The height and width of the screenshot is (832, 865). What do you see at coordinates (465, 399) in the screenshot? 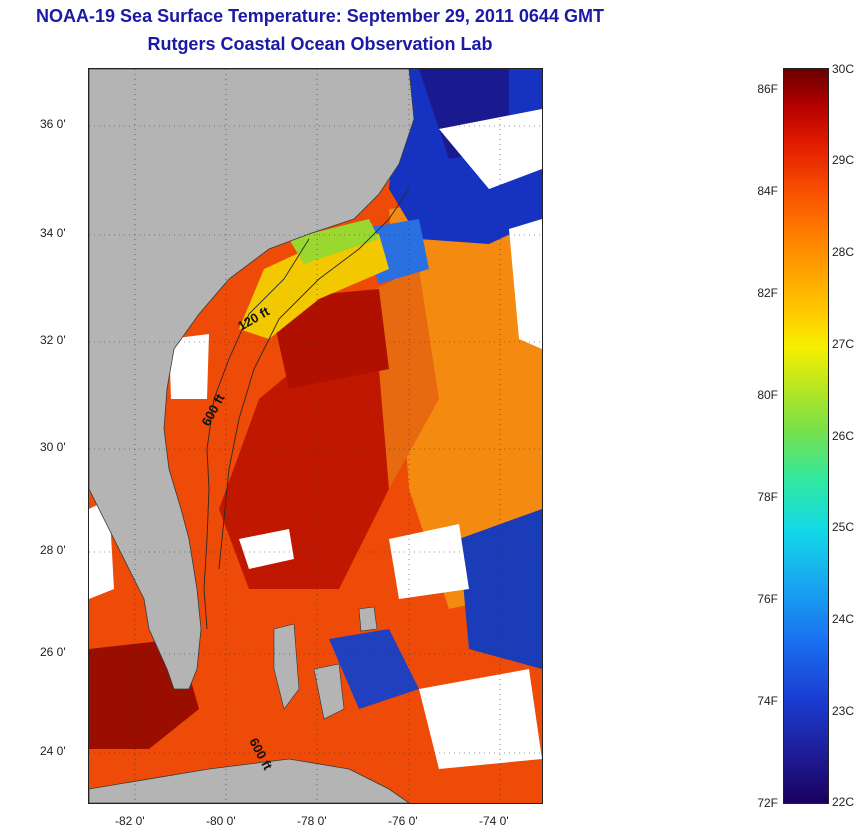
I see `orange-sst-region` at bounding box center [465, 399].